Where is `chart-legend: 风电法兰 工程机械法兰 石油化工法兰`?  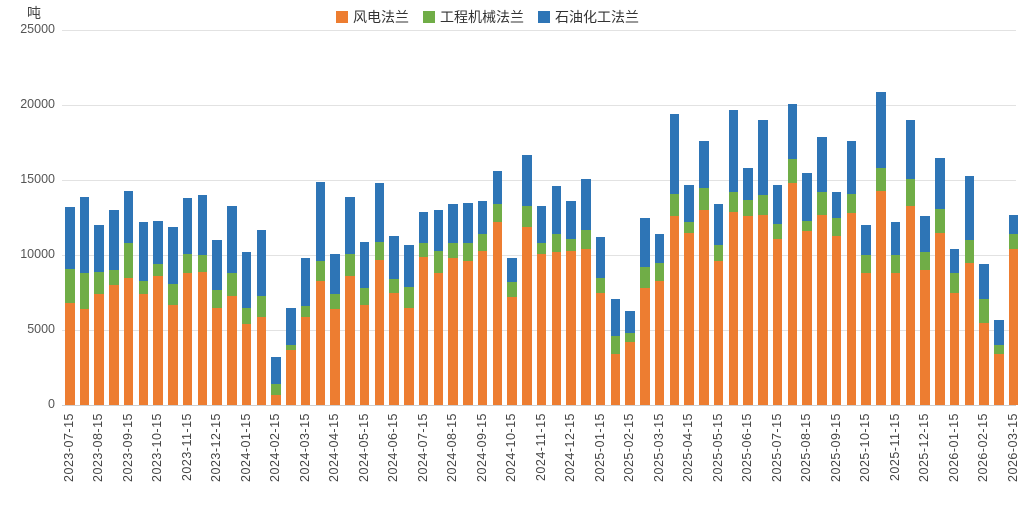
chart-legend: 风电法兰 工程机械法兰 石油化工法兰 is located at coordinates (487, 17).